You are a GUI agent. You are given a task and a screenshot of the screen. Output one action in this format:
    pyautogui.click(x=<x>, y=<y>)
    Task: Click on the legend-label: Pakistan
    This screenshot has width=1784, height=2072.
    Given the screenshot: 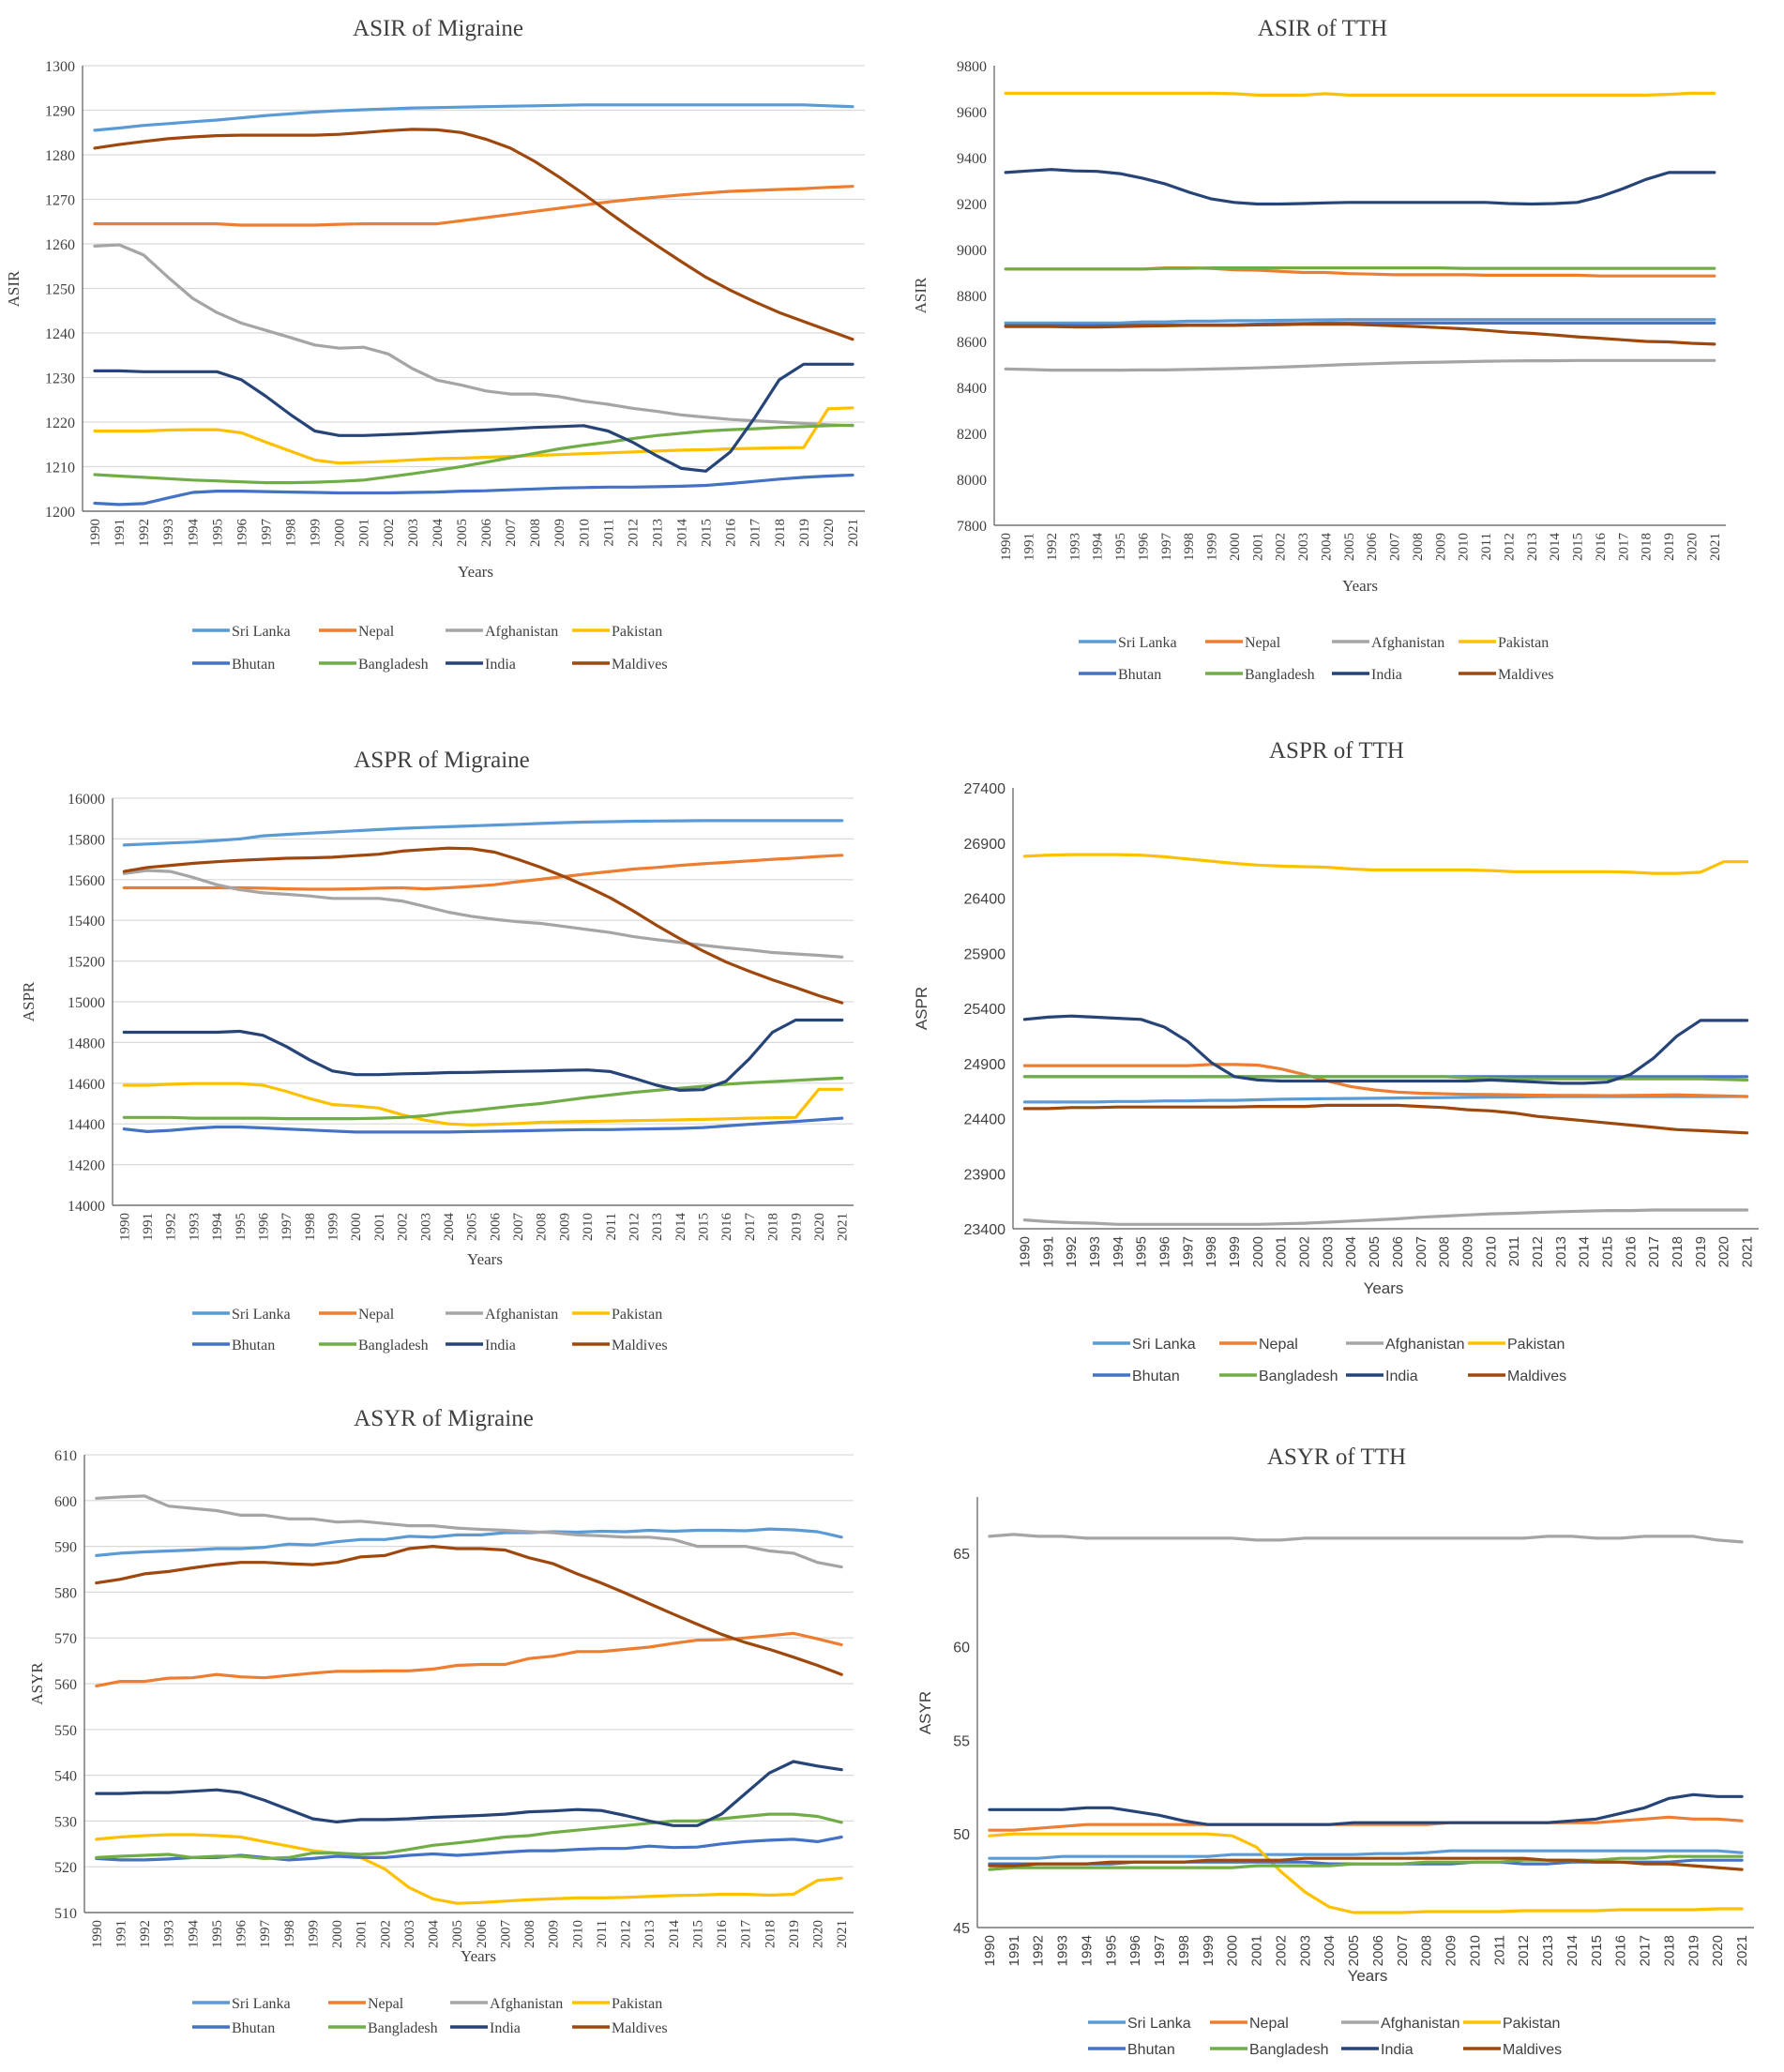 What is the action you would take?
    pyautogui.click(x=1523, y=643)
    